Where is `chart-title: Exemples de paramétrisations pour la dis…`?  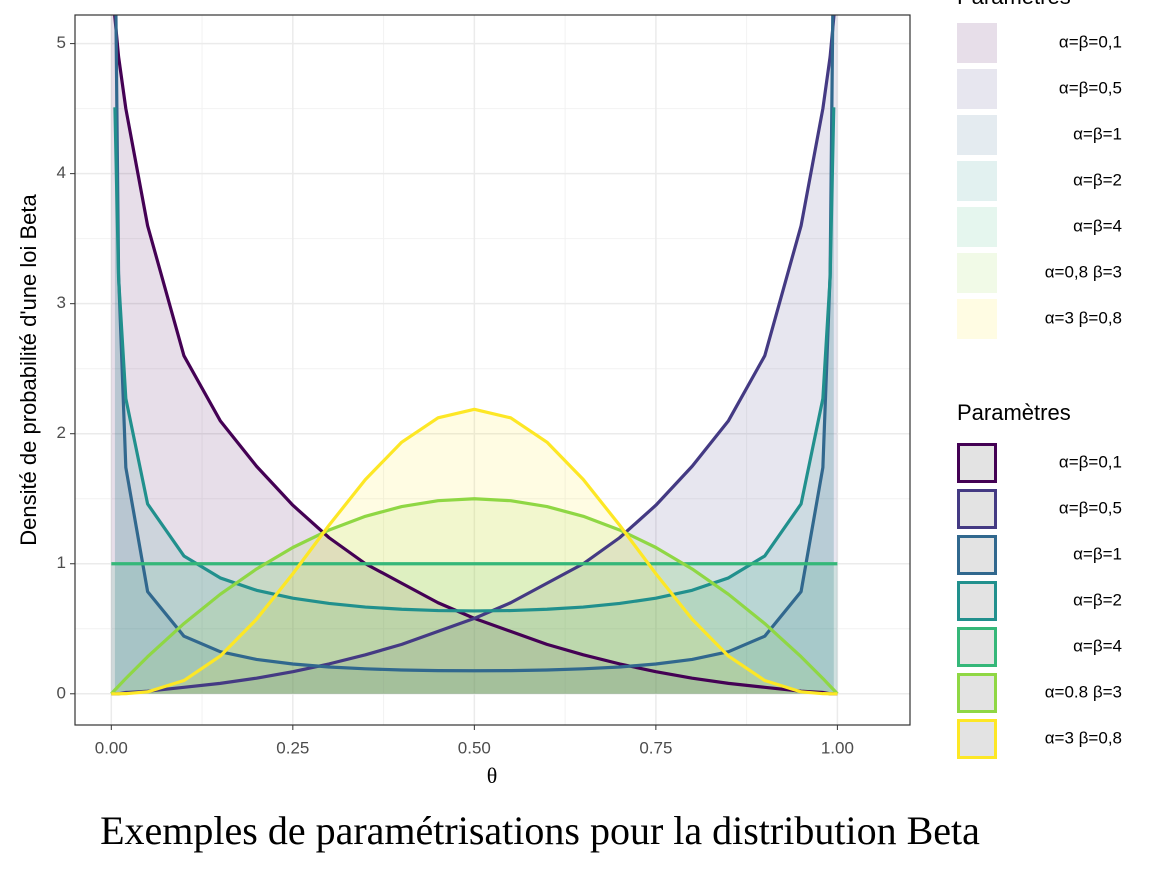
chart-title: Exemples de paramétrisations pour la dis… is located at coordinates (540, 830).